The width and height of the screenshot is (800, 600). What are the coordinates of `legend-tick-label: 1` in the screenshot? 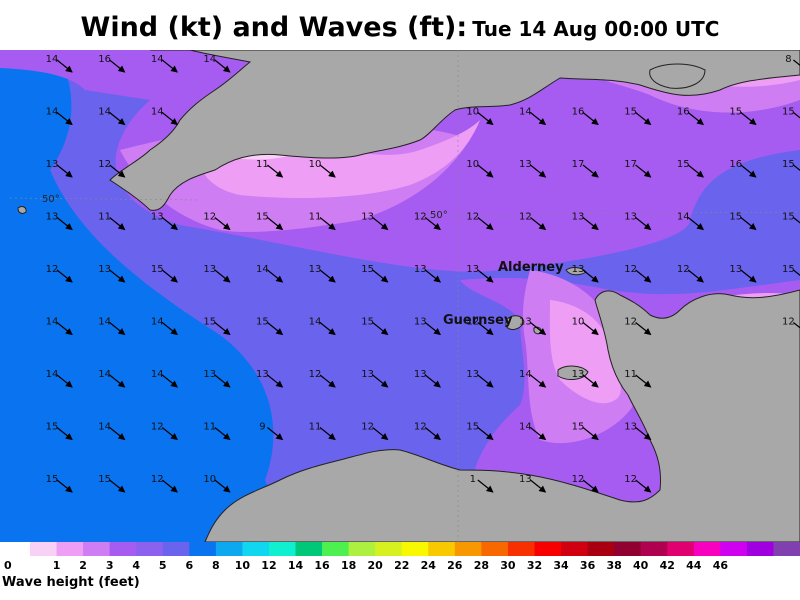 It's located at (57, 565).